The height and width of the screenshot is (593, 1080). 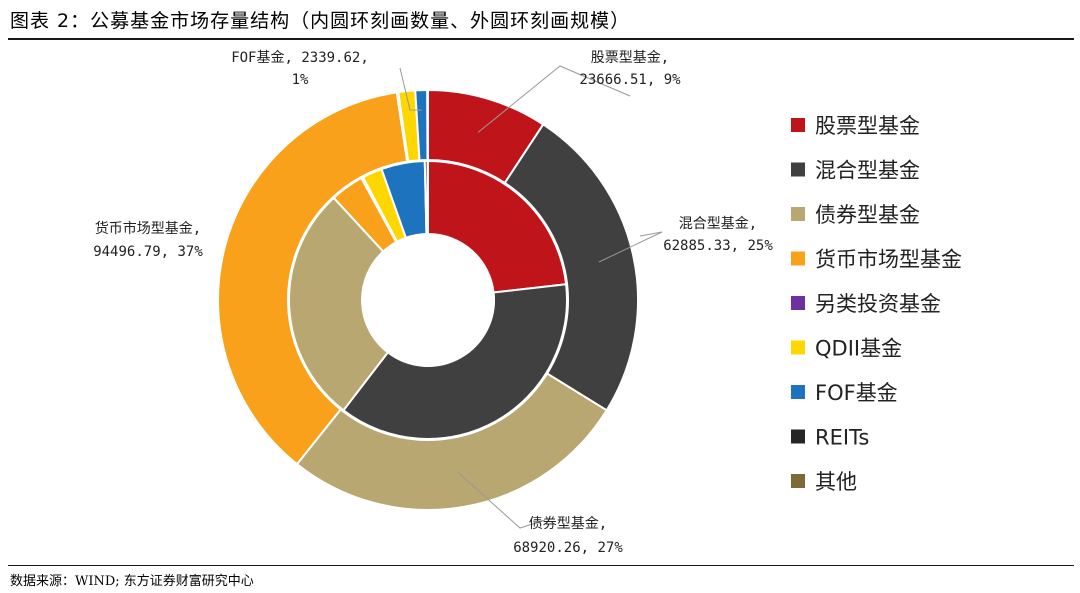 I want to click on legend-label-6: FOF基金, so click(x=856, y=393).